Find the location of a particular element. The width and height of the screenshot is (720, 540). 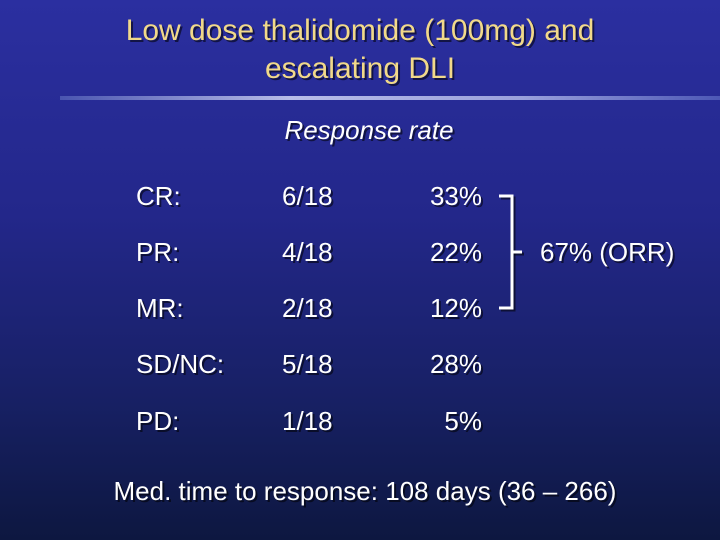

slide-title-line-2: escalating DLI is located at coordinates (360, 68).